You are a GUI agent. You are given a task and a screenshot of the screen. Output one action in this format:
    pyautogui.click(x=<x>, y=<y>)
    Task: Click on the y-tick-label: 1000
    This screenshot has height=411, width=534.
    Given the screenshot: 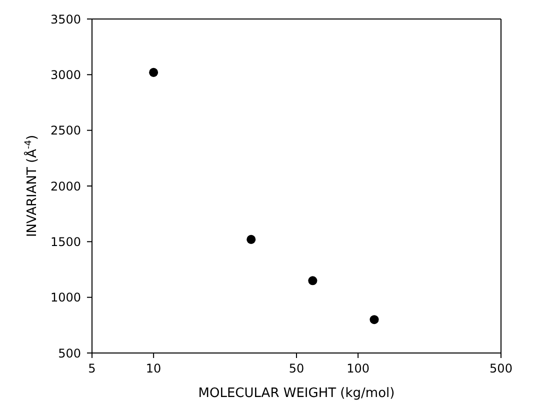 What is the action you would take?
    pyautogui.click(x=65, y=297)
    